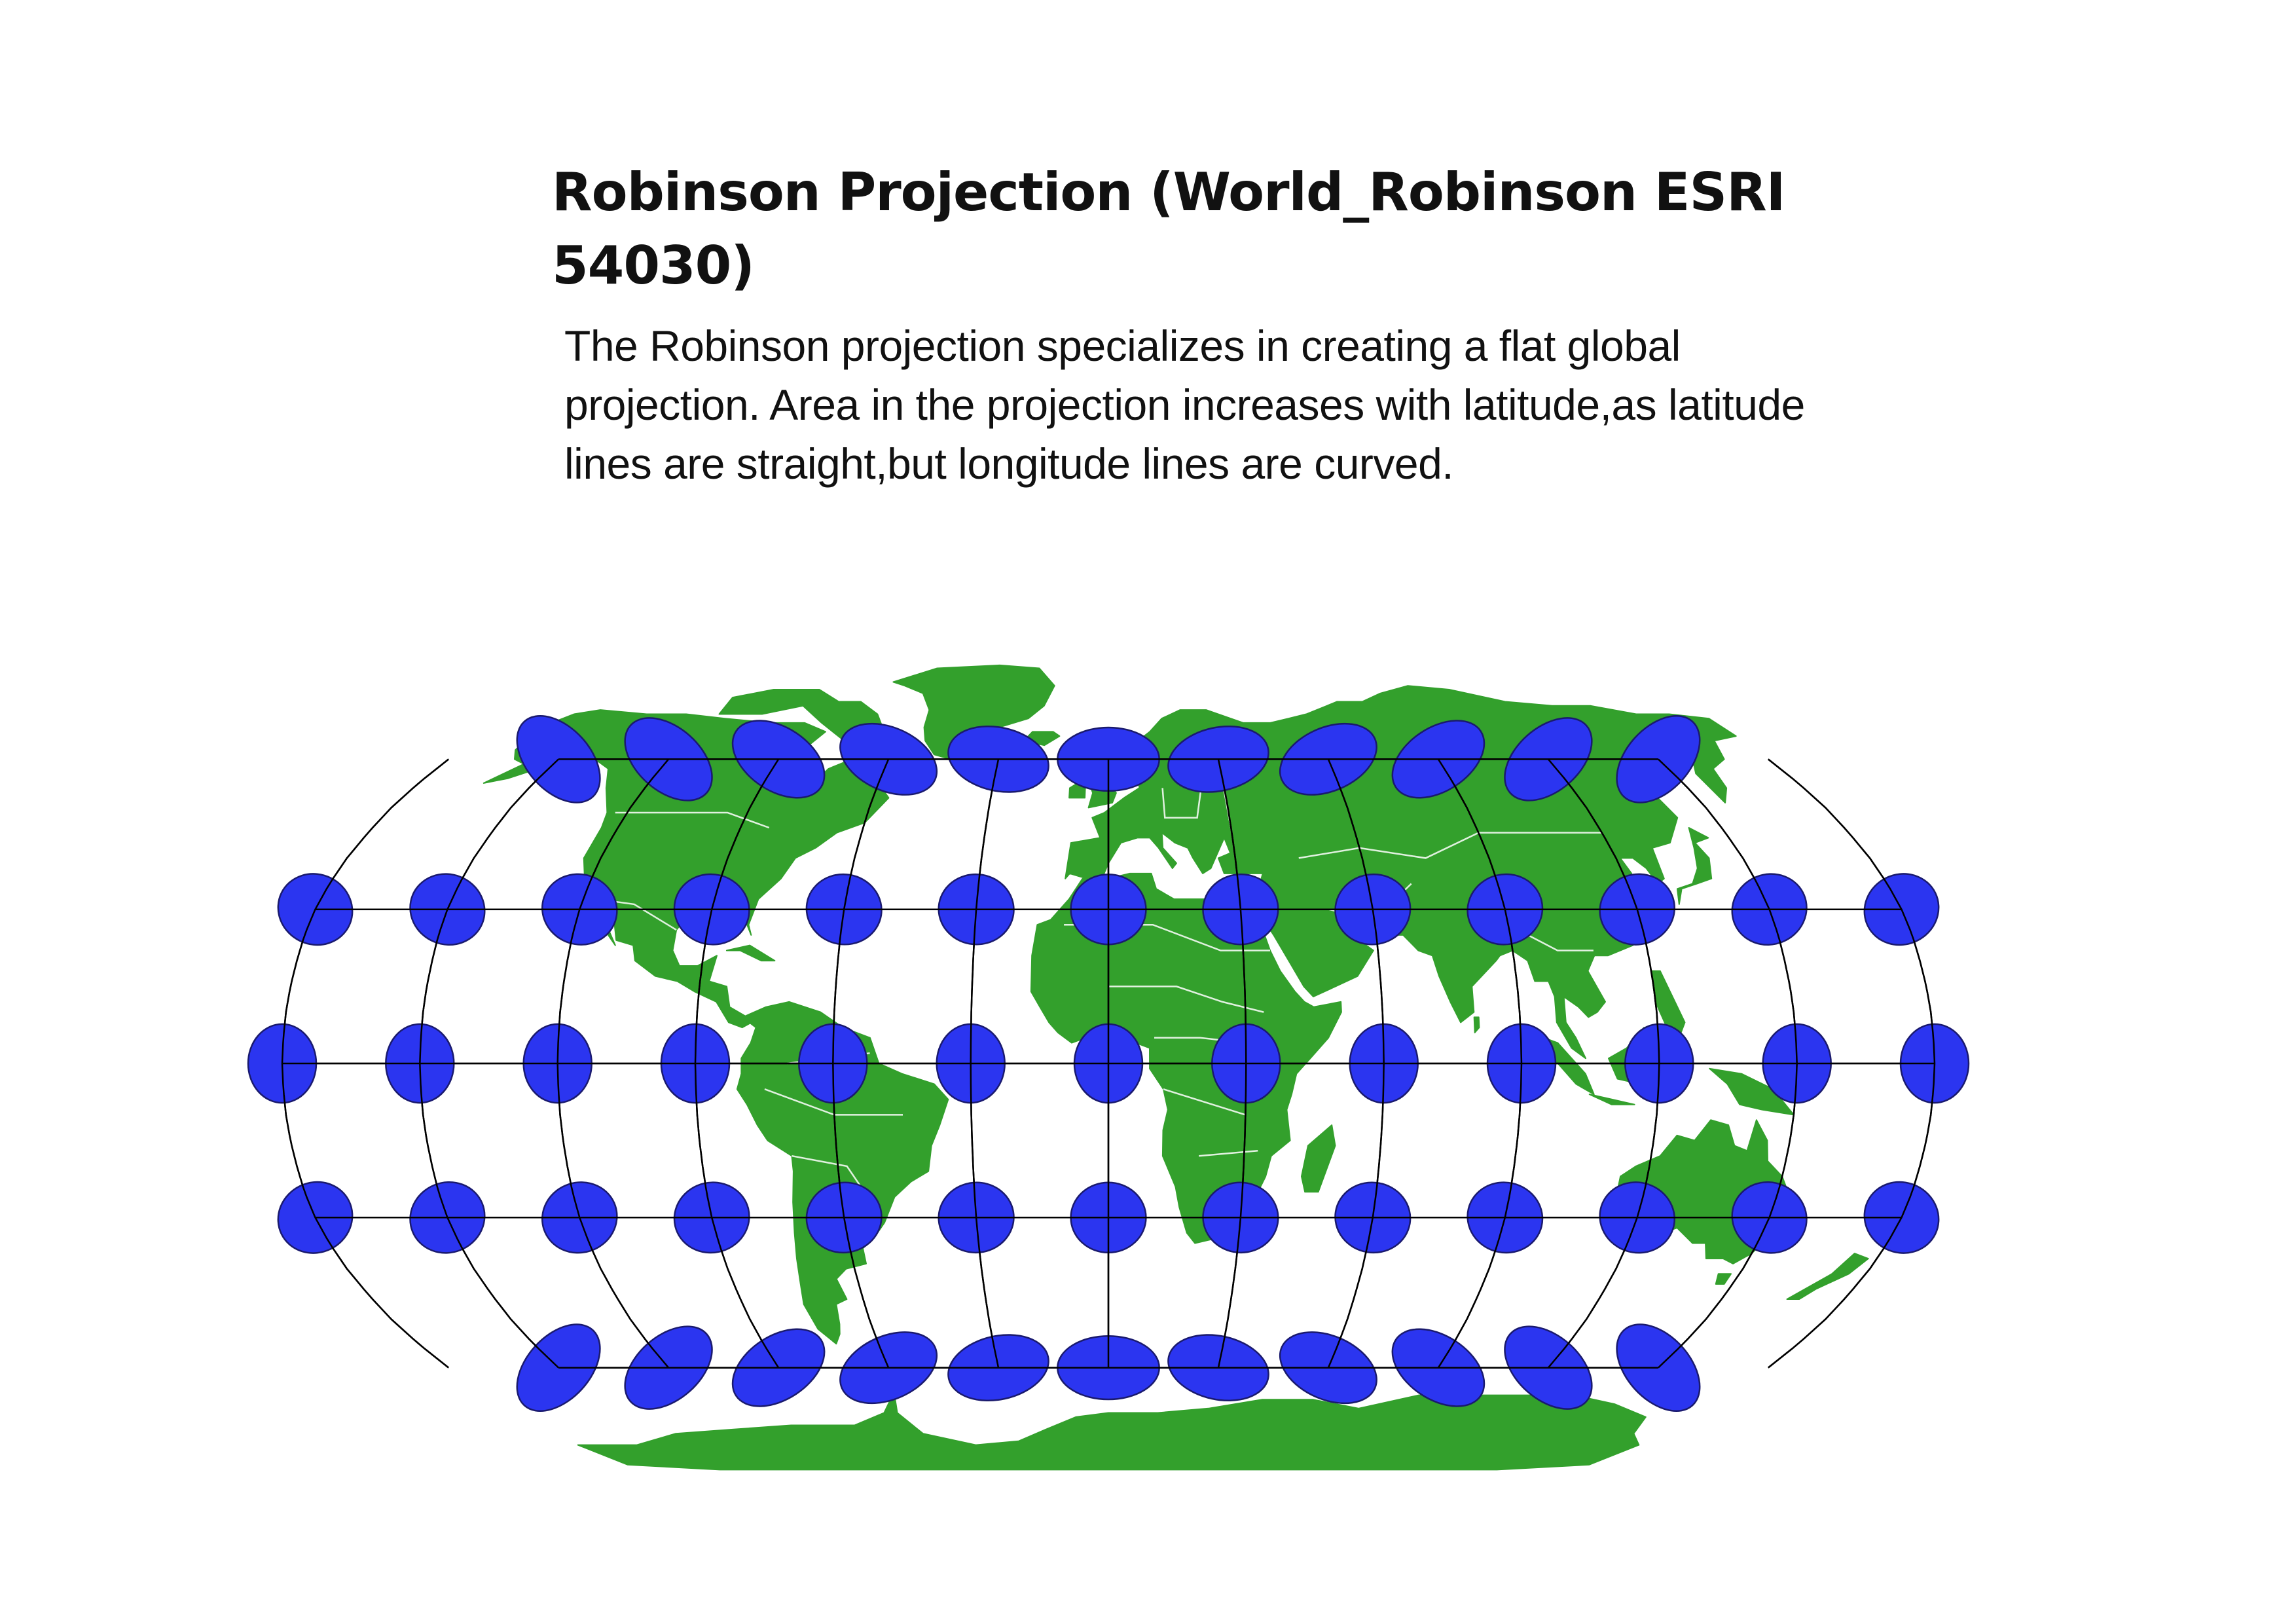  What do you see at coordinates (1112, 1425) in the screenshot?
I see `landmass-antarctica` at bounding box center [1112, 1425].